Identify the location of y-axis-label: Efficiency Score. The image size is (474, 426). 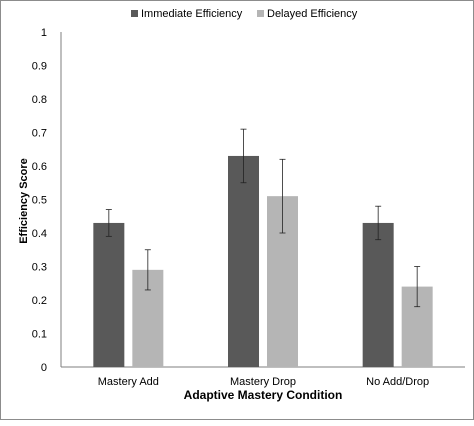
(24, 201).